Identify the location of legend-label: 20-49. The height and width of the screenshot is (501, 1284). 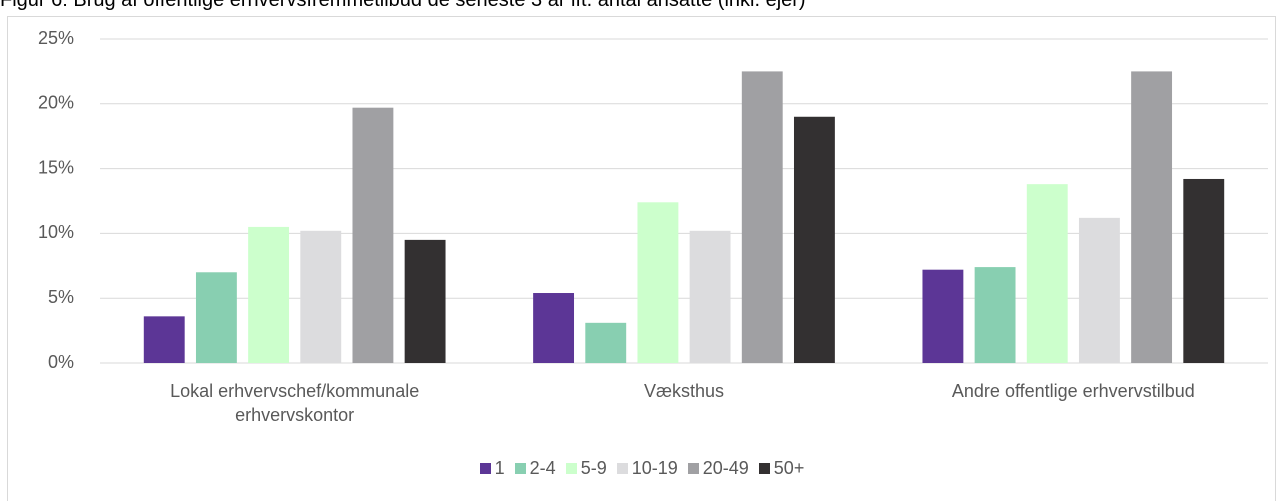
(725, 468).